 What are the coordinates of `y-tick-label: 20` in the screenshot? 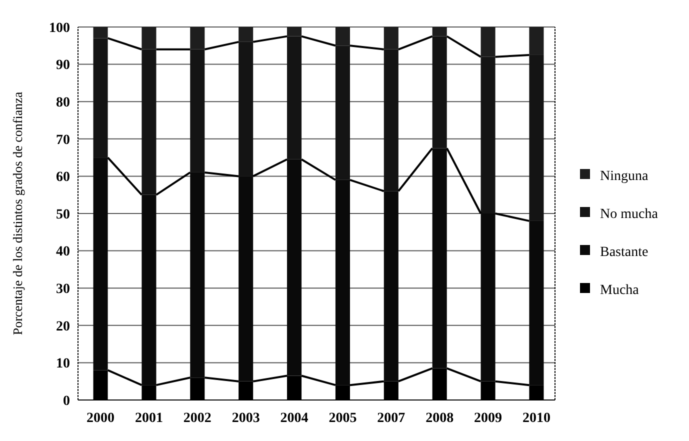 It's located at (63, 326).